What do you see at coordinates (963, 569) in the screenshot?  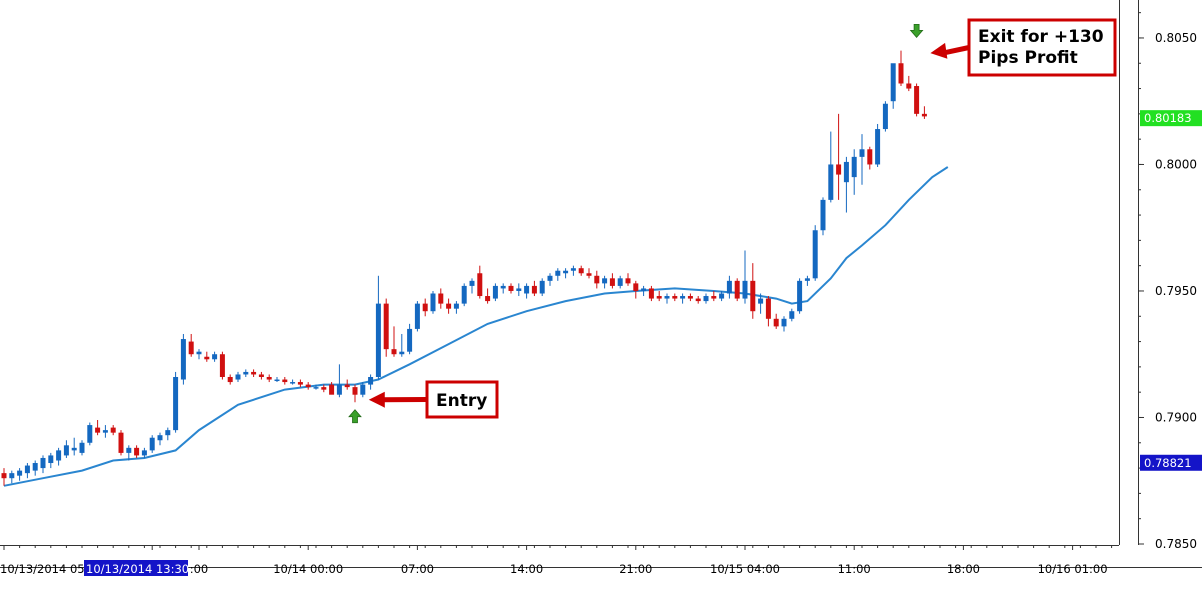 I see `x-tick-label: 18:00` at bounding box center [963, 569].